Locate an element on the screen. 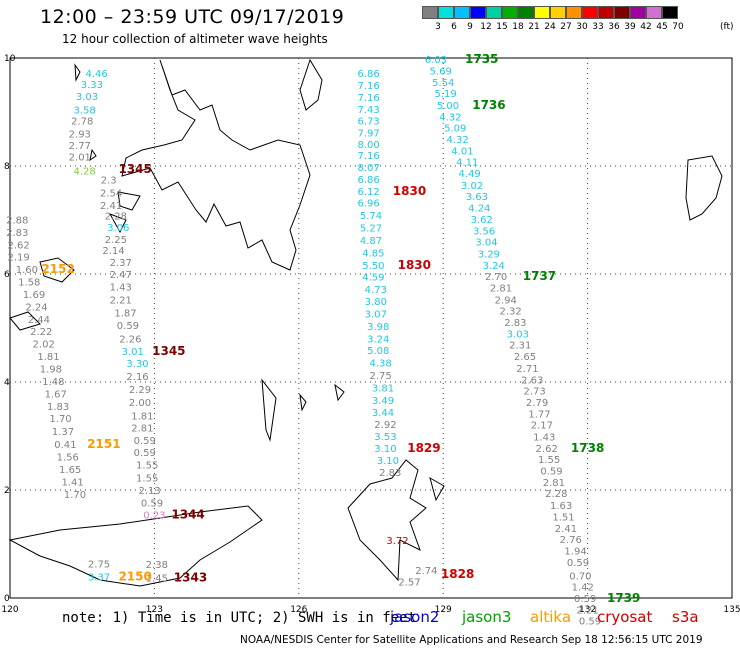 The height and width of the screenshot is (650, 740). wave-height-label: 4.01 is located at coordinates (462, 151).